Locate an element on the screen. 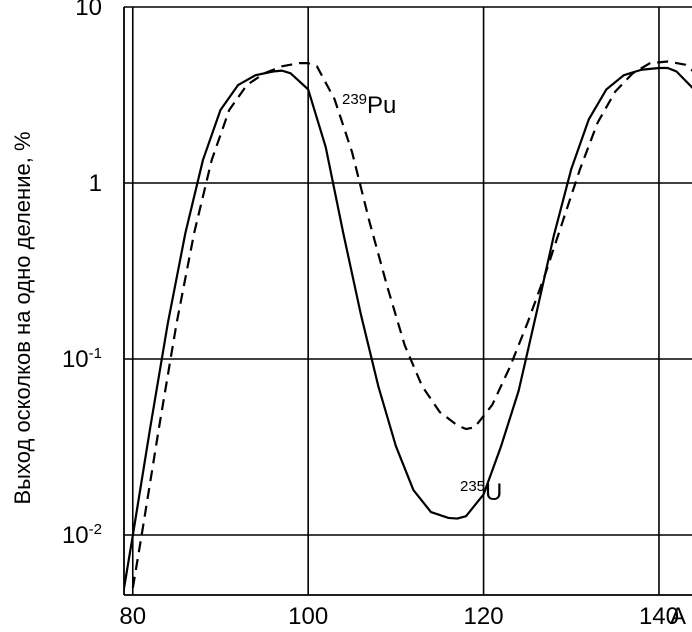 This screenshot has width=692, height=632. x-tick-label-120: 120 is located at coordinates (484, 616).